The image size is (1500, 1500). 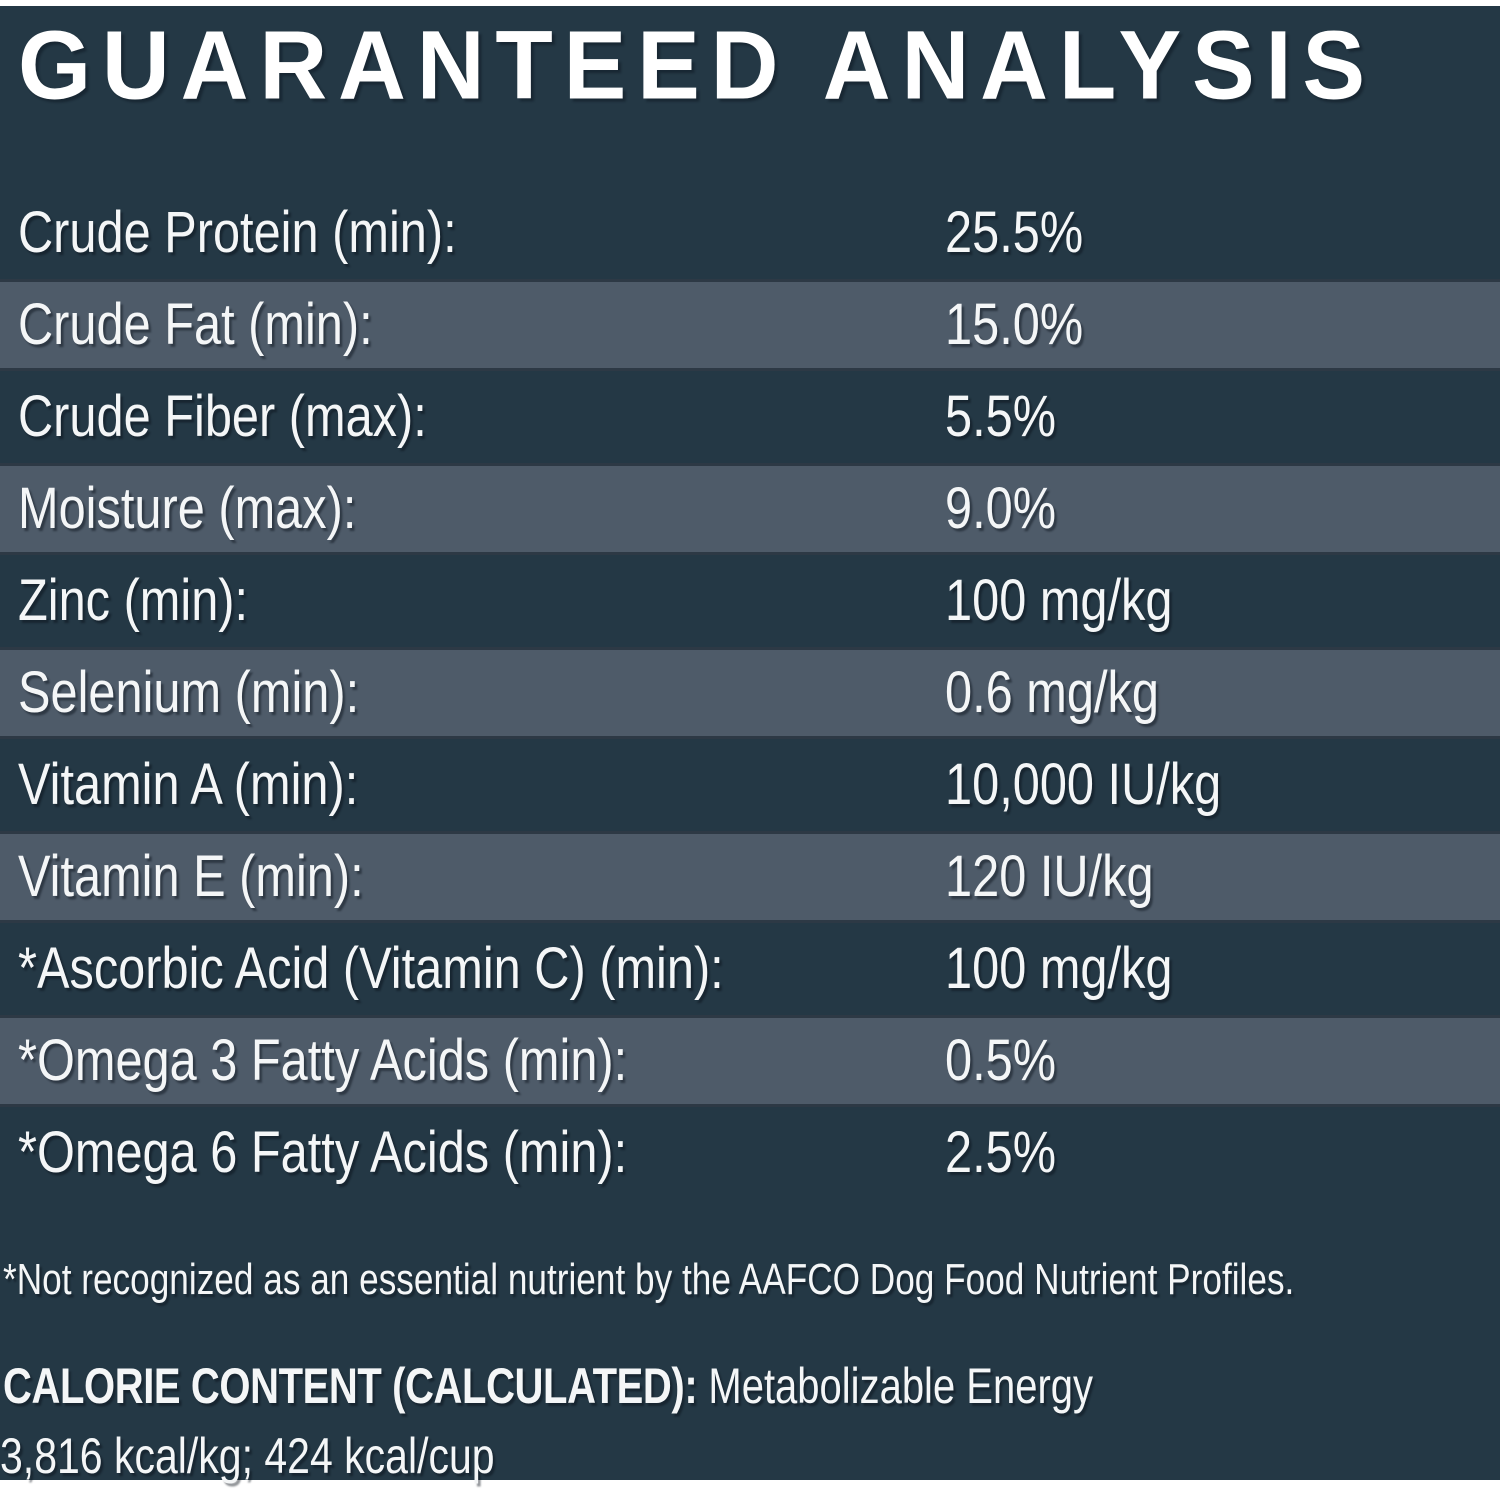 I want to click on nutrient-value-cell: 5.5%, so click(x=1222, y=417).